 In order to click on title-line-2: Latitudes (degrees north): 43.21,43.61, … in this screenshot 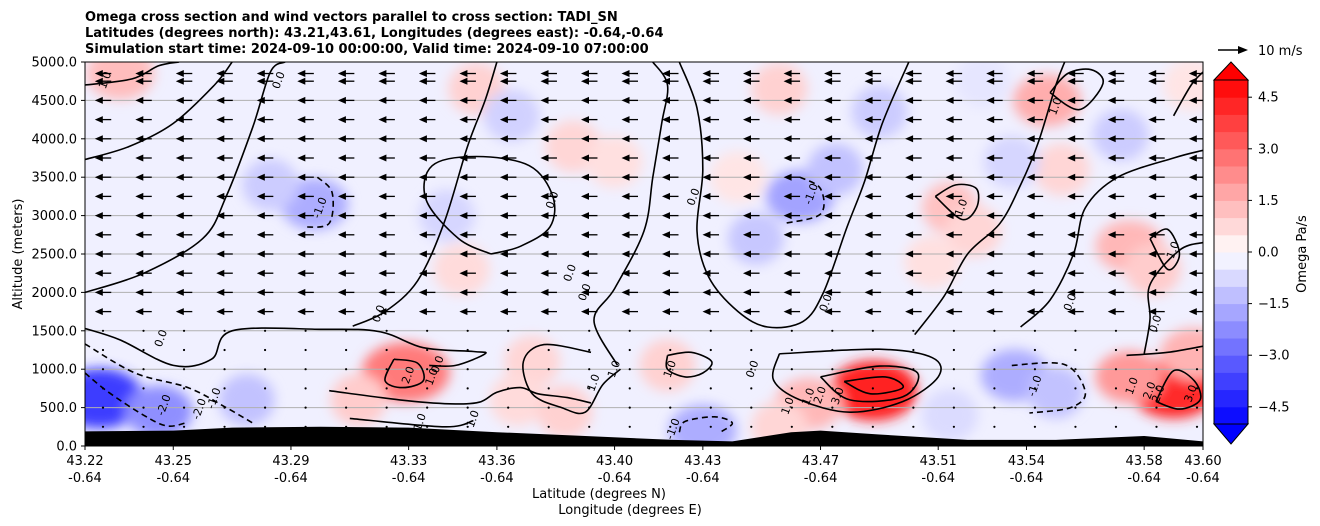, I will do `click(374, 33)`.